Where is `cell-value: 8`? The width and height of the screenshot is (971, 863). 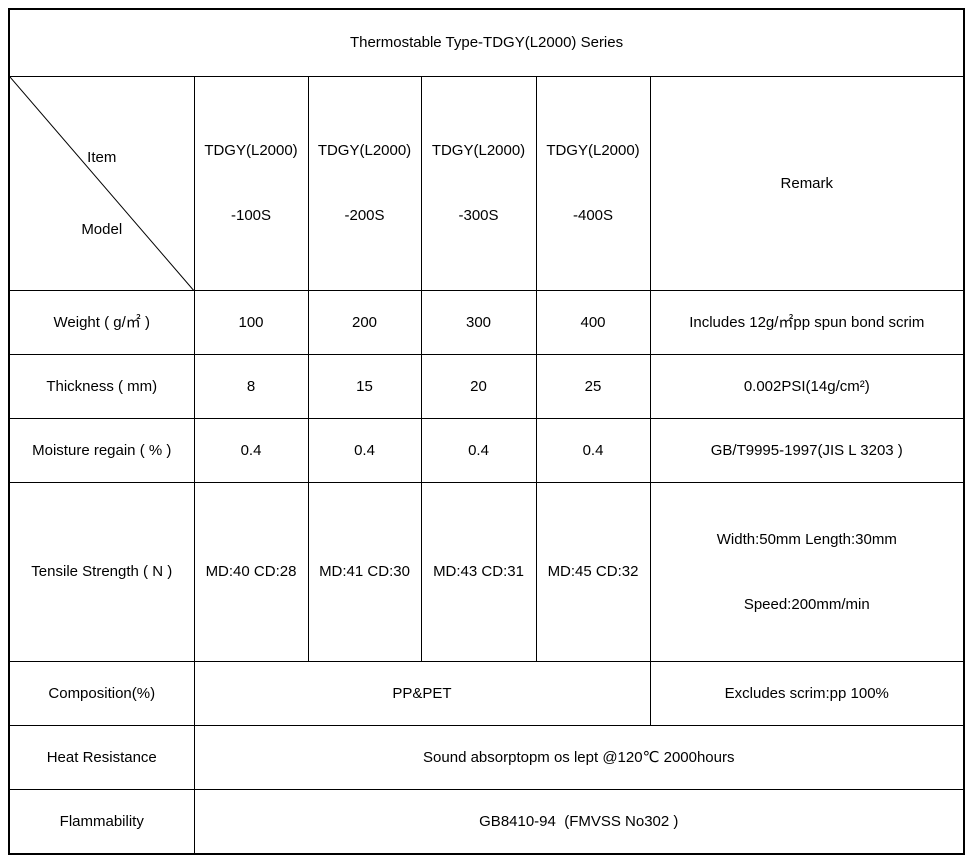 cell-value: 8 is located at coordinates (251, 387).